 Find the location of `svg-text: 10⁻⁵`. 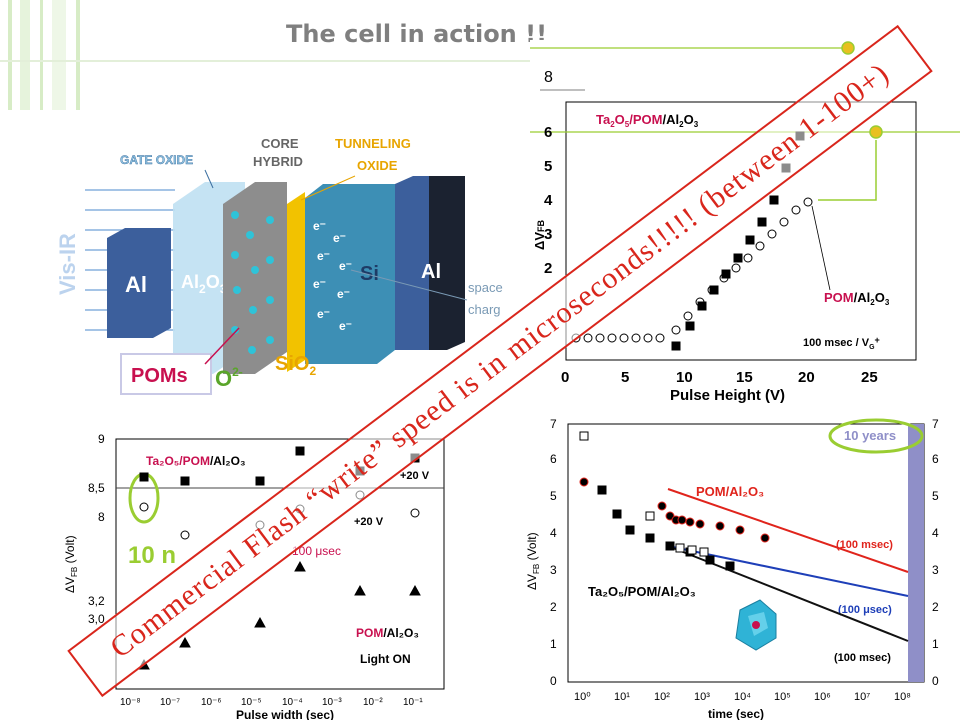

svg-text: 10⁻⁵ is located at coordinates (251, 702).